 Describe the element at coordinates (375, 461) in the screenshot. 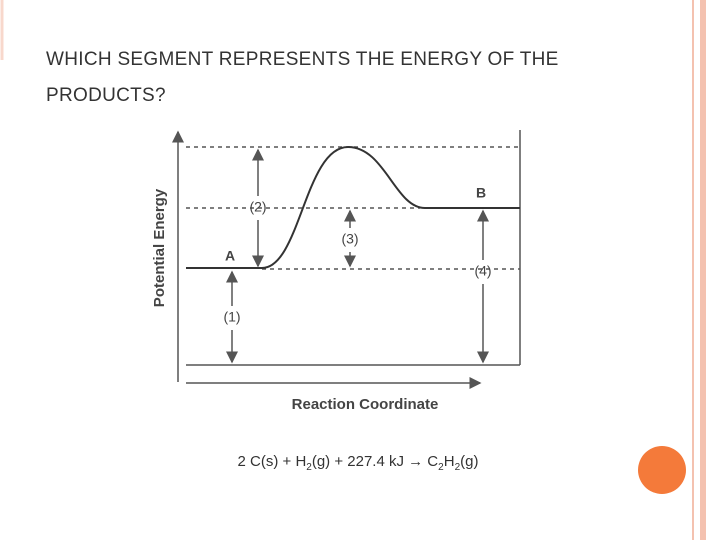

I see `equation-text: (g) + 227.4 kJ → C` at that location.